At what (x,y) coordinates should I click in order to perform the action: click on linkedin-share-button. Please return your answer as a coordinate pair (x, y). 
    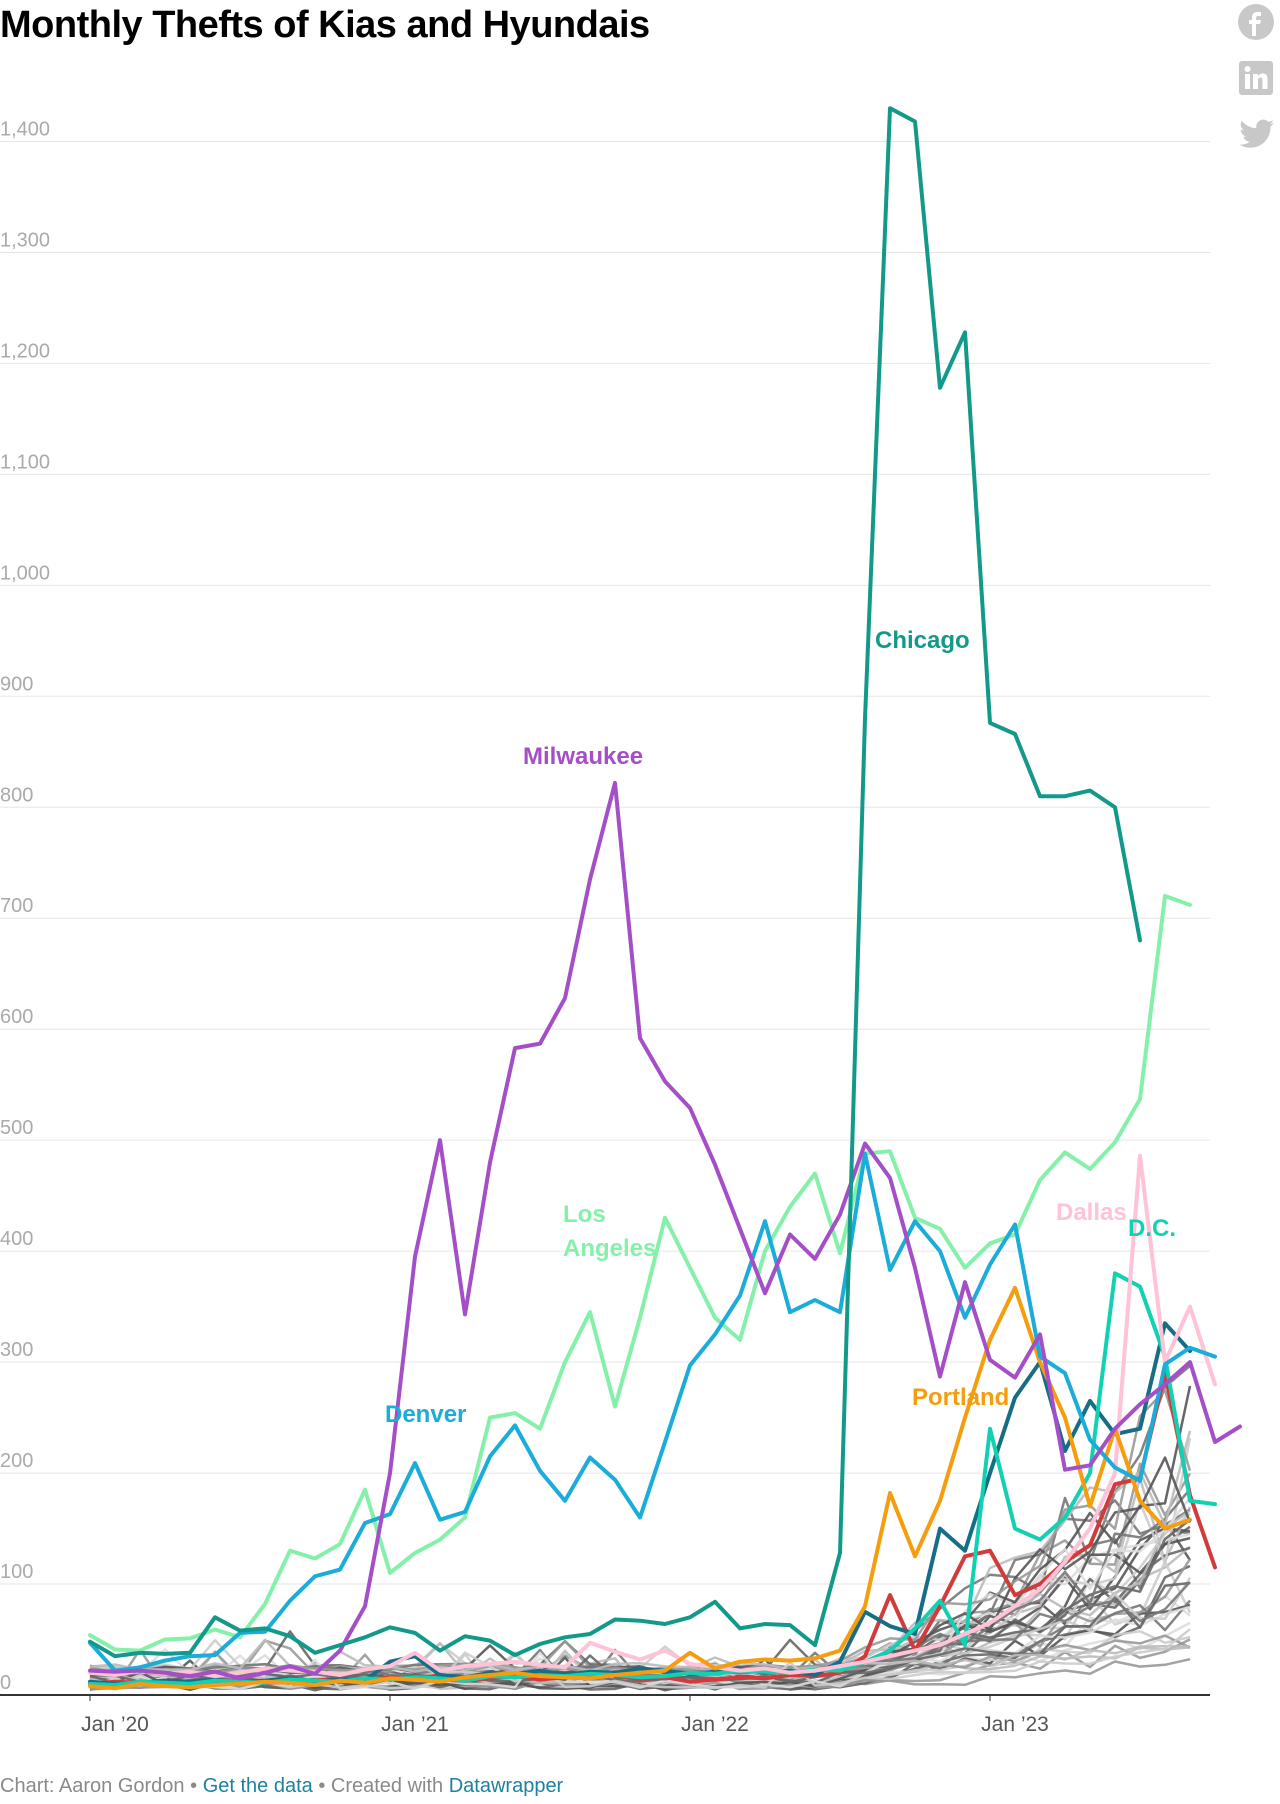
    Looking at the image, I should click on (1256, 78).